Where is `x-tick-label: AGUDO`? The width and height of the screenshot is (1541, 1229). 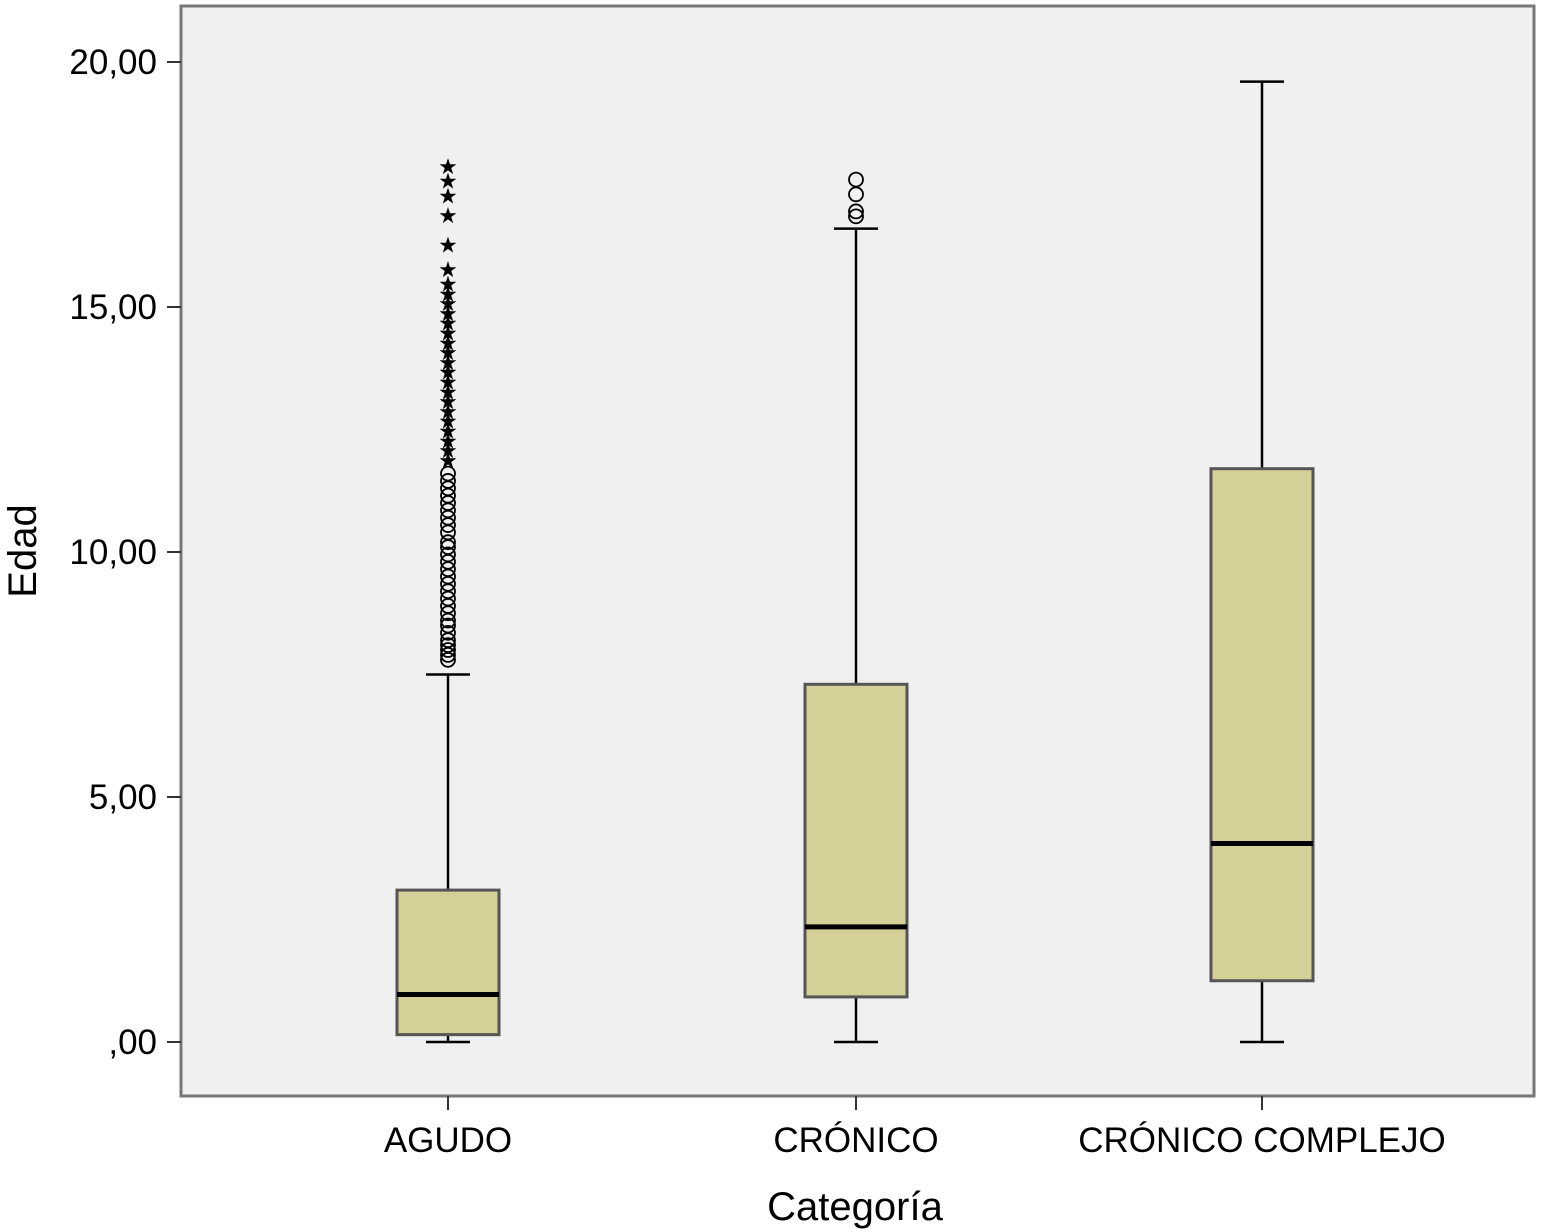
x-tick-label: AGUDO is located at coordinates (448, 1140).